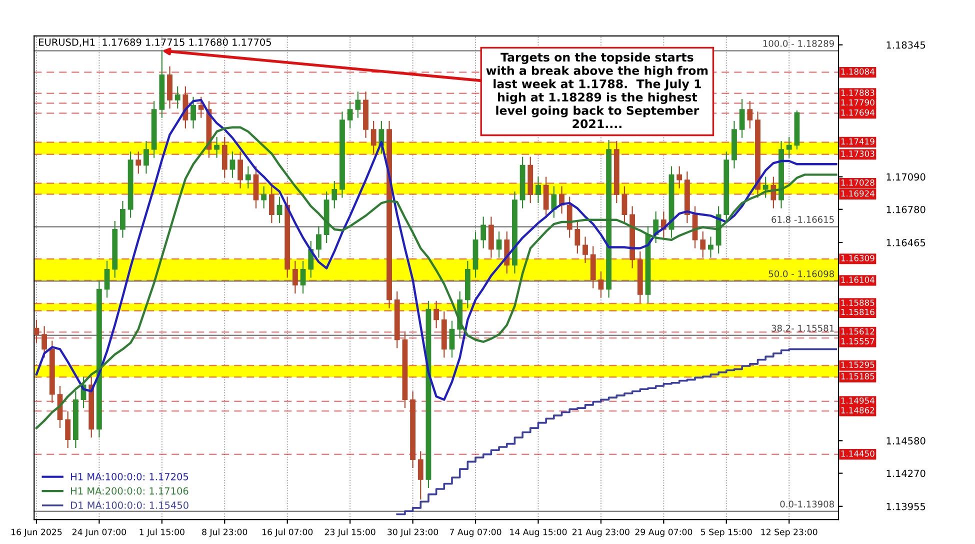  Describe the element at coordinates (906, 506) in the screenshot. I see `y-tick-label: 1.13955` at that location.